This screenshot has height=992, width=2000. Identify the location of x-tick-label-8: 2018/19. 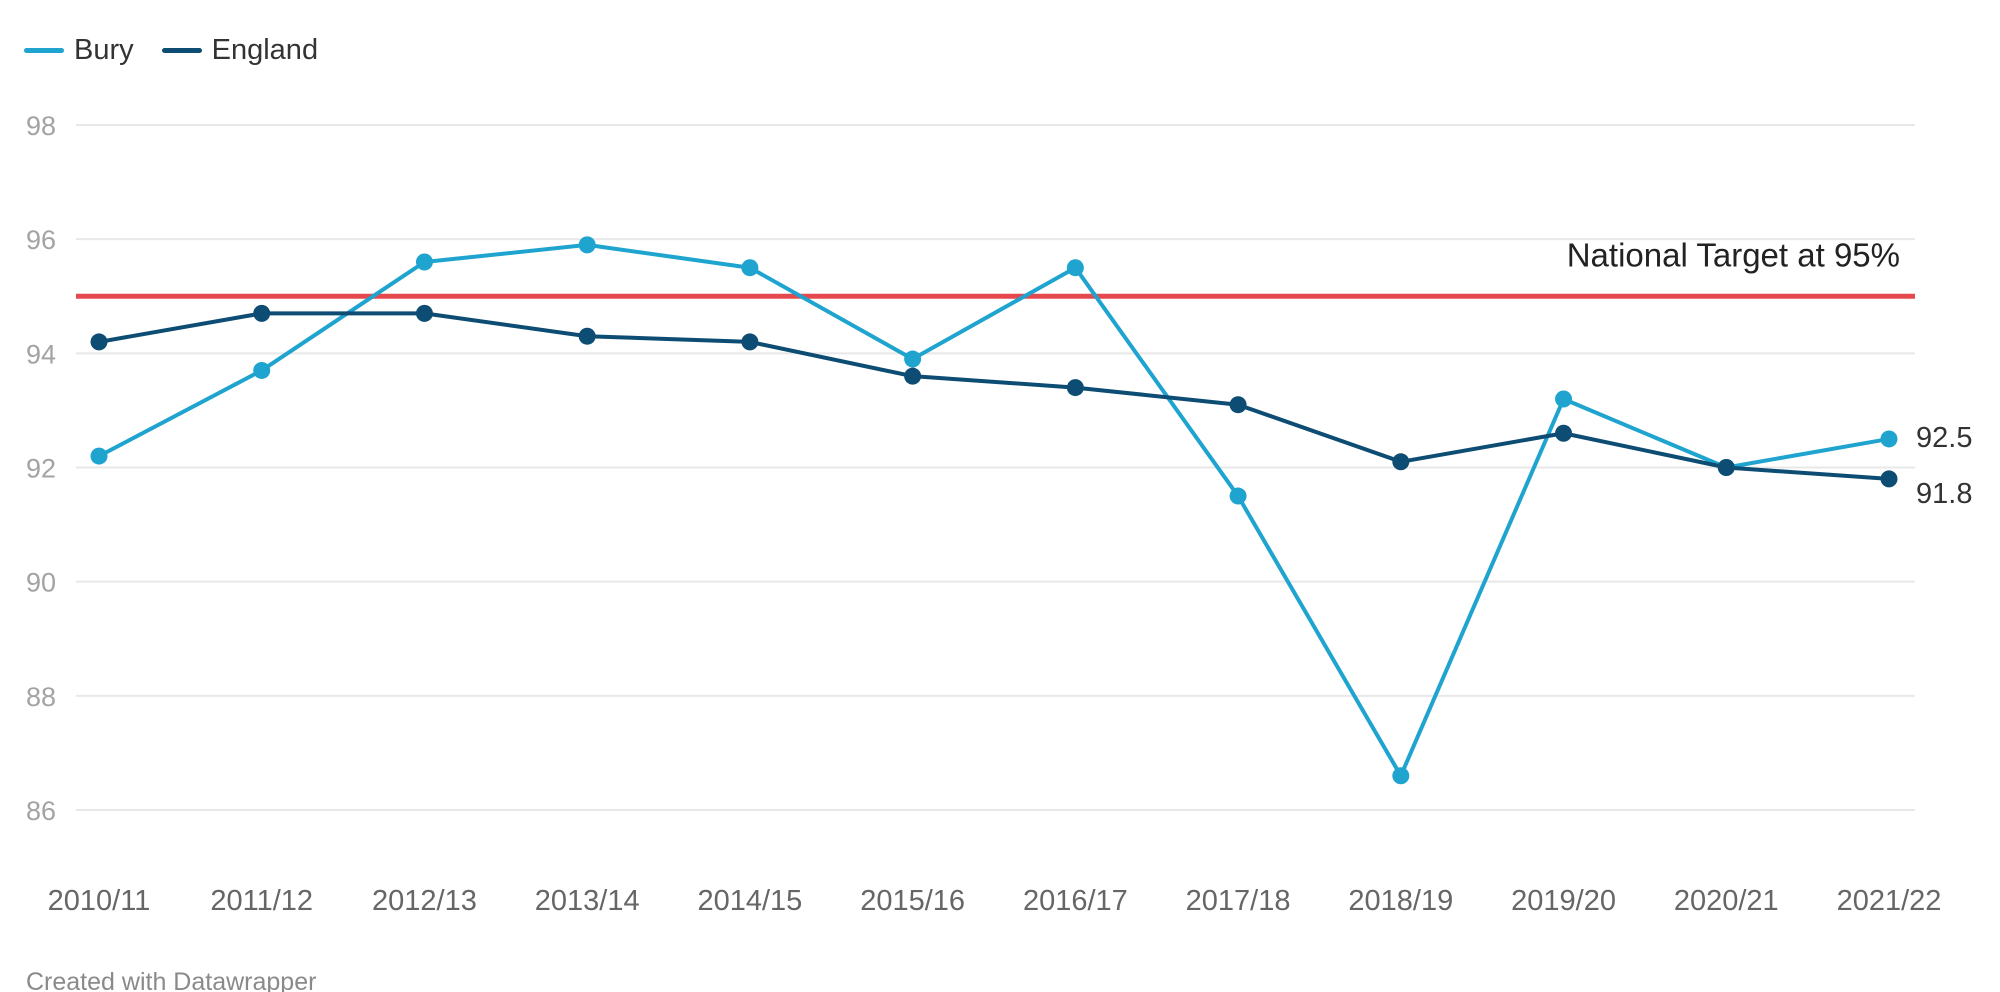
(1400, 901).